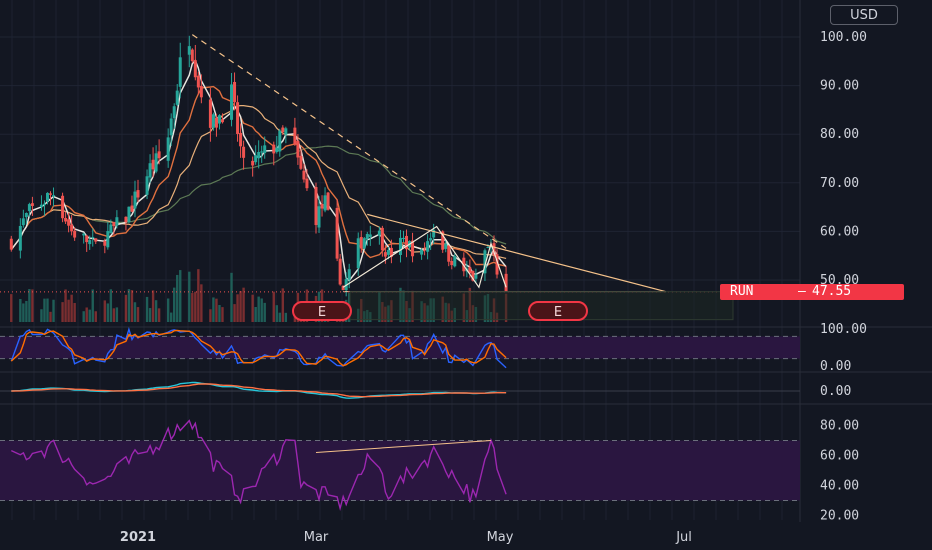 This screenshot has width=932, height=550. I want to click on macd-signal-line, so click(259, 390).